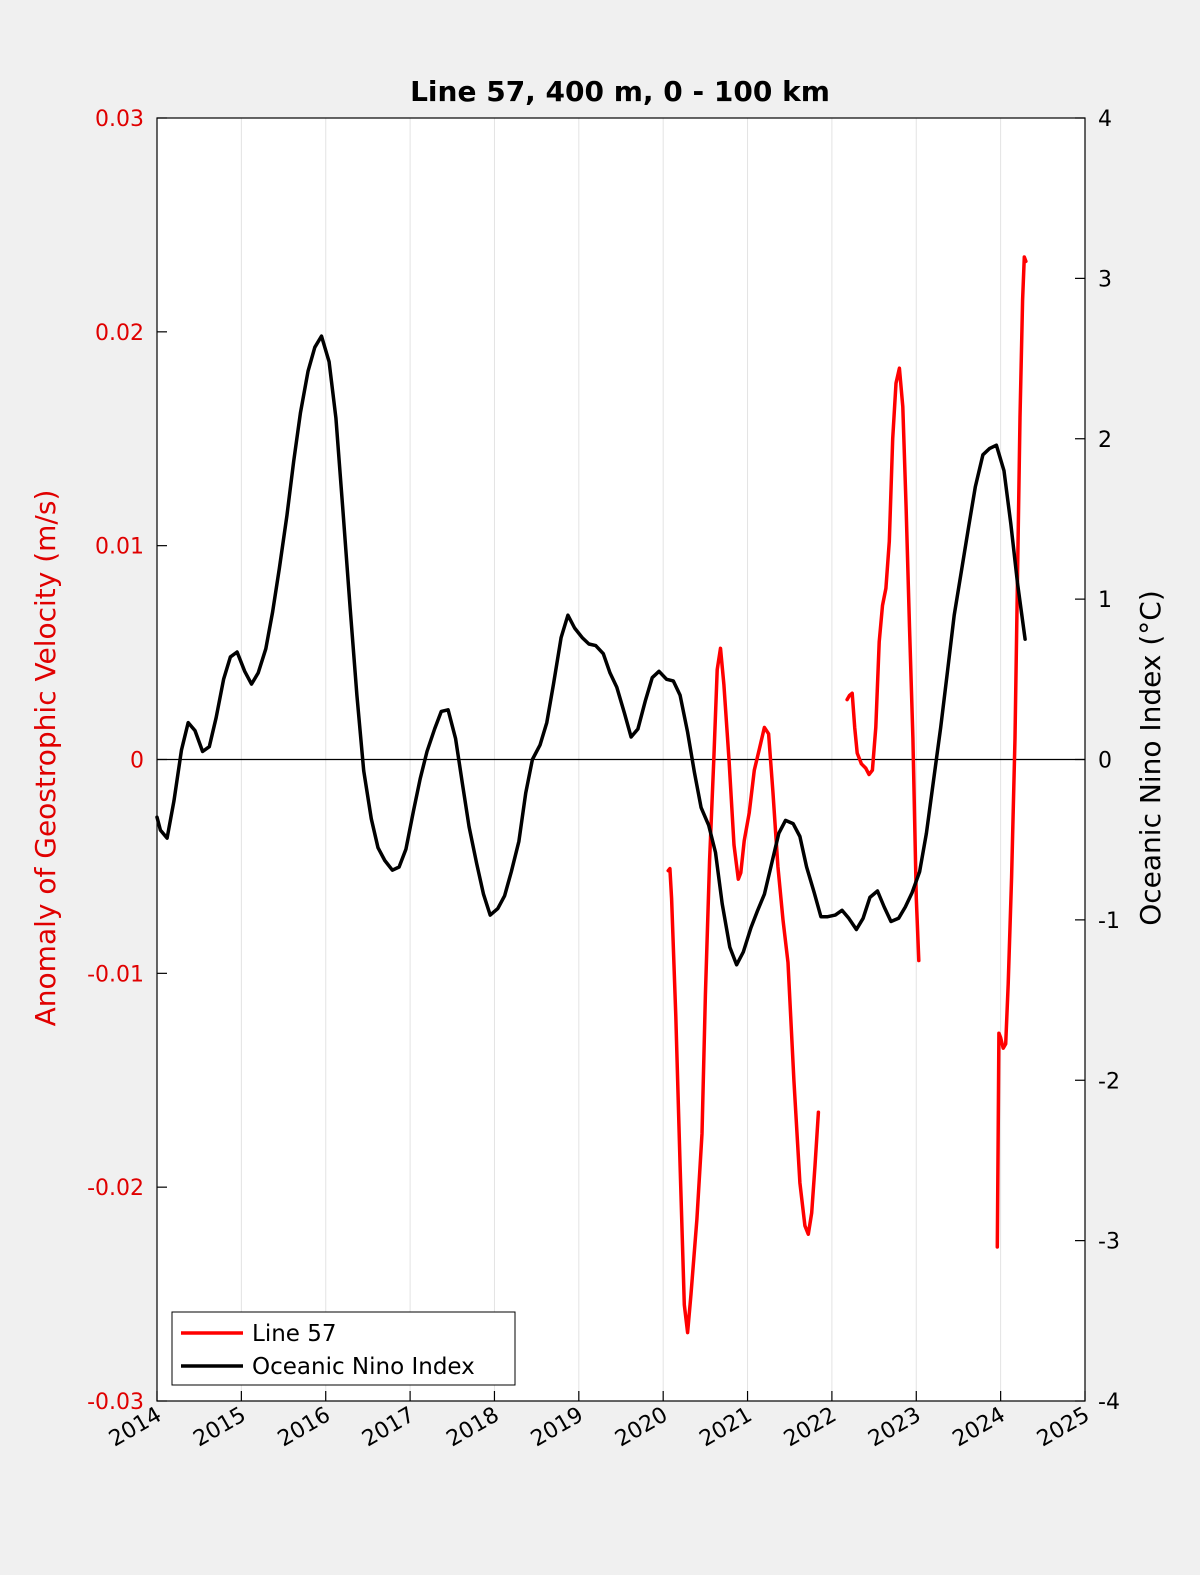 The height and width of the screenshot is (1575, 1200). Describe the element at coordinates (119, 333) in the screenshot. I see `left-tick-label: 0.02` at that location.